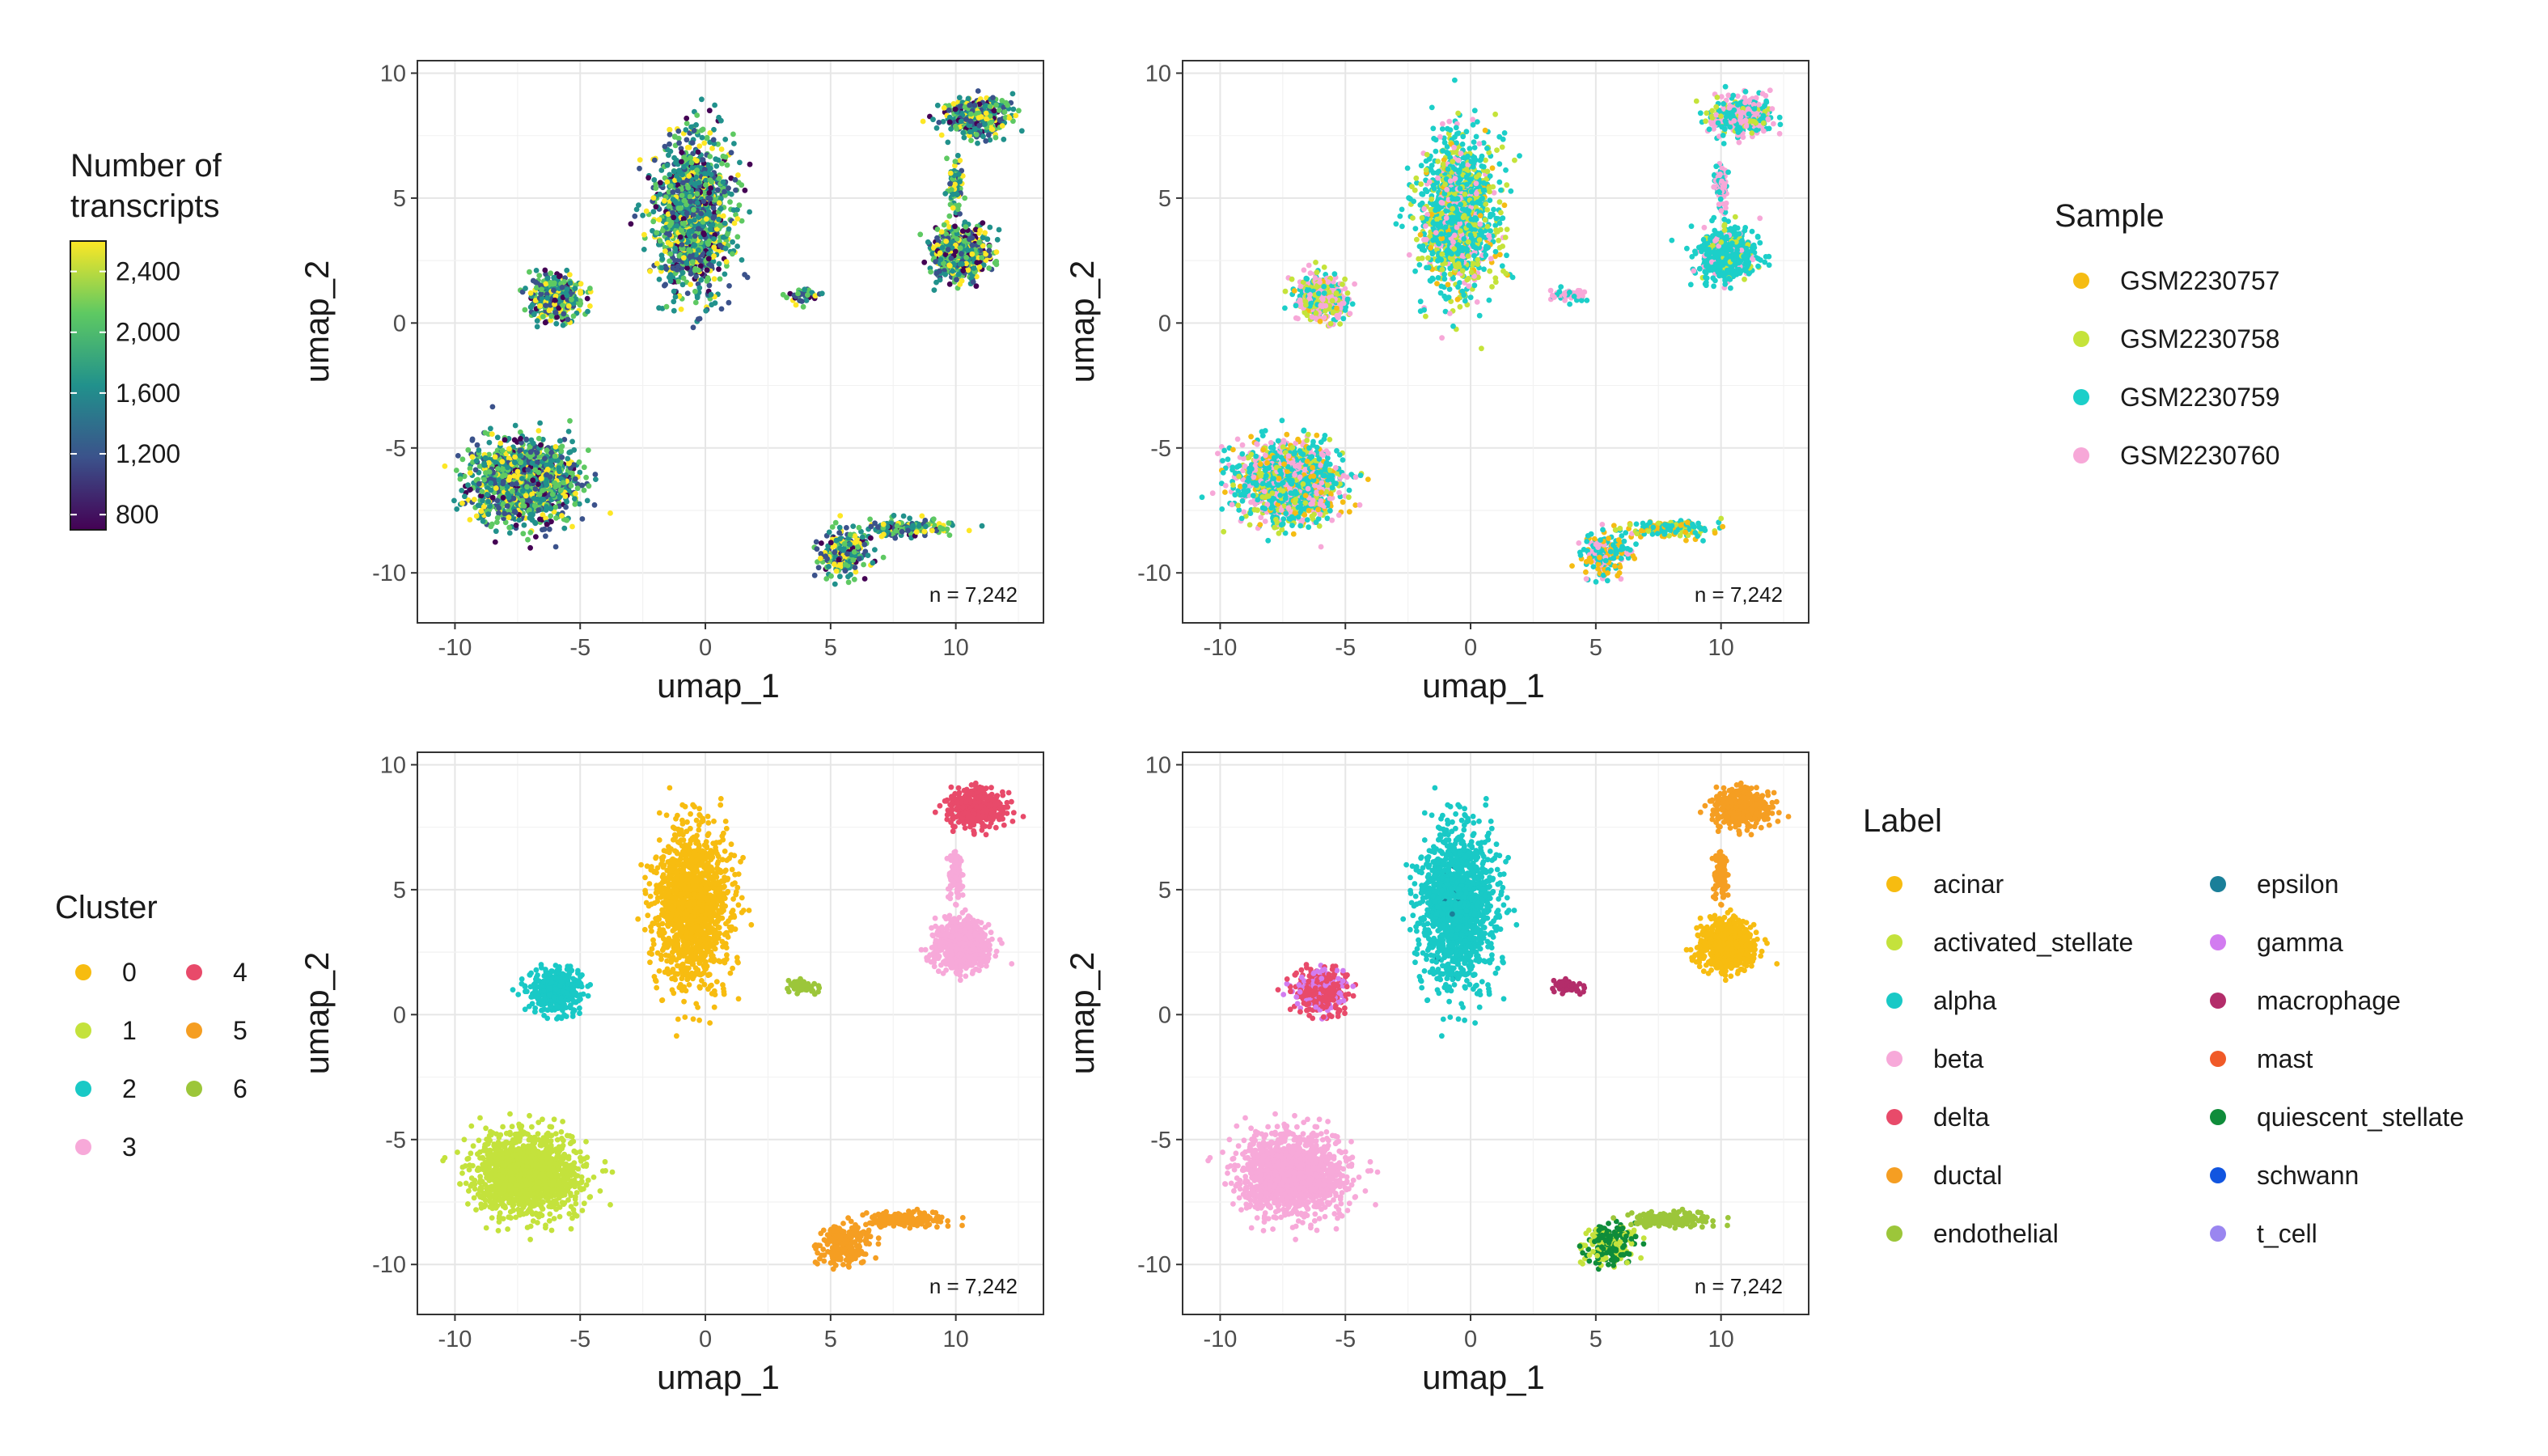  What do you see at coordinates (705, 648) in the screenshot?
I see `x-tick-label: 0` at bounding box center [705, 648].